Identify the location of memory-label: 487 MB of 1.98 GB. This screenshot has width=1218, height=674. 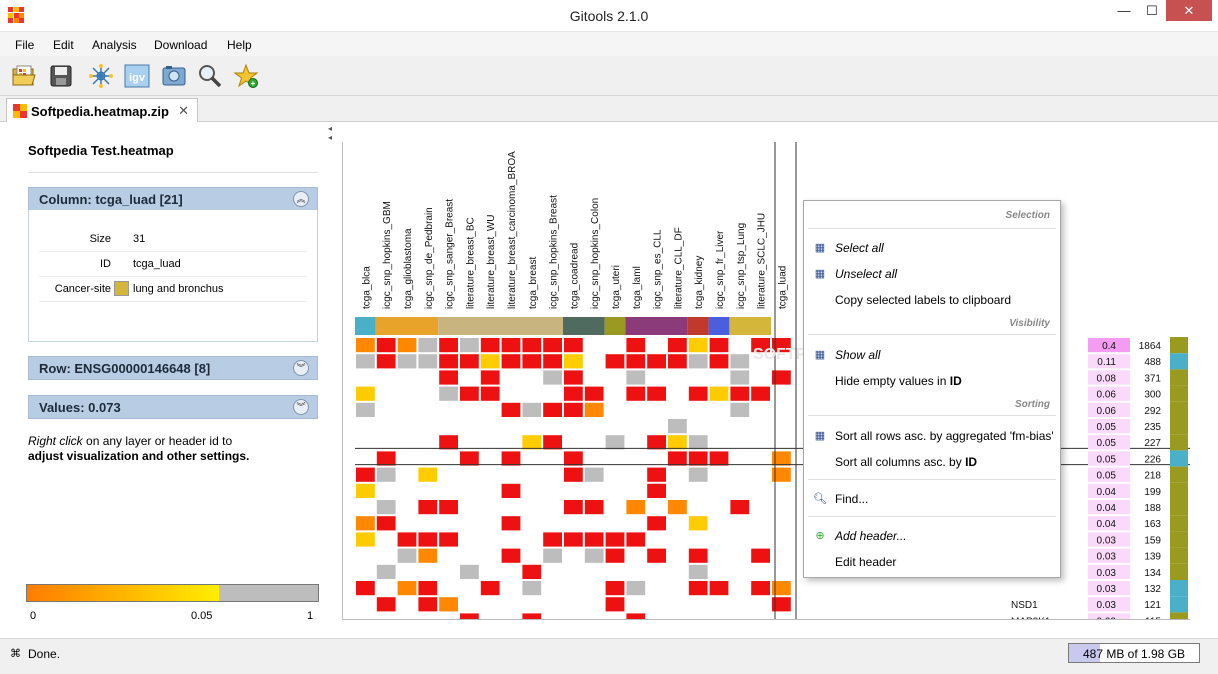
(1134, 654).